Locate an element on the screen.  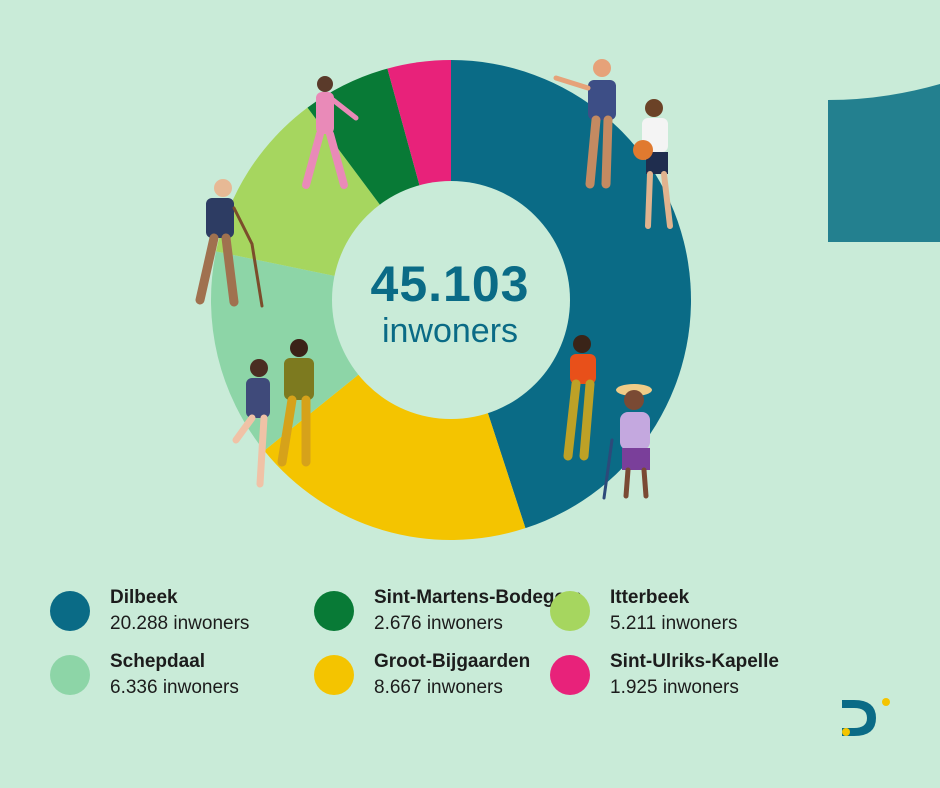
legend-label: Schepdaal is located at coordinates (158, 661).